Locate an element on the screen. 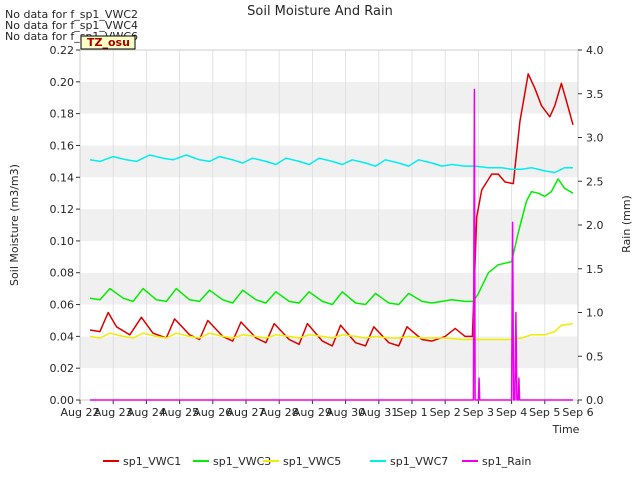 The height and width of the screenshot is (480, 640). no-data-note: No data for f_sp1_VWC2 is located at coordinates (71, 14).